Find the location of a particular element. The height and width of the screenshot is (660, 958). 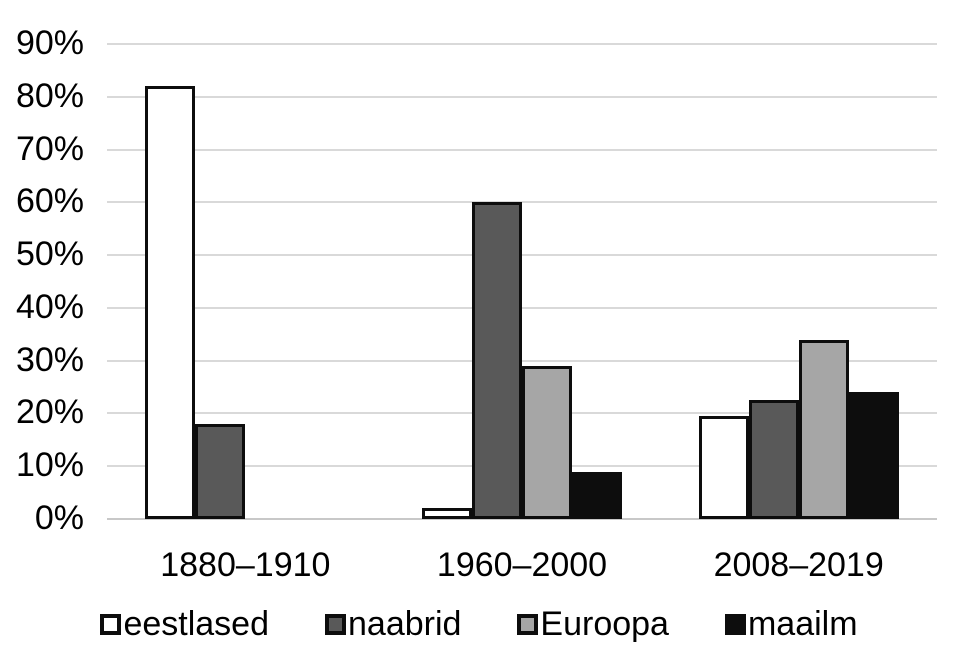

bar-eestlased-2008–2019 is located at coordinates (723, 467).